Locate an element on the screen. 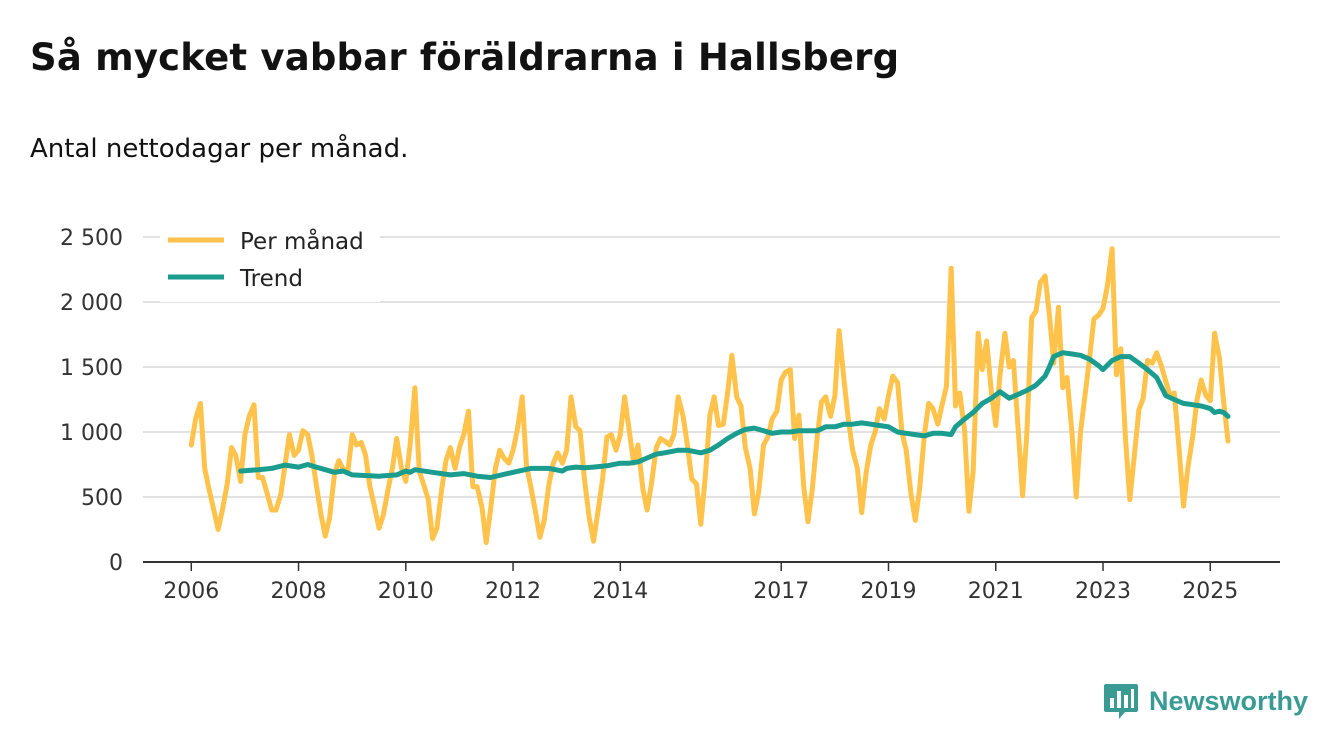 This screenshot has height=753, width=1340. x-tick-label: 2019 is located at coordinates (888, 591).